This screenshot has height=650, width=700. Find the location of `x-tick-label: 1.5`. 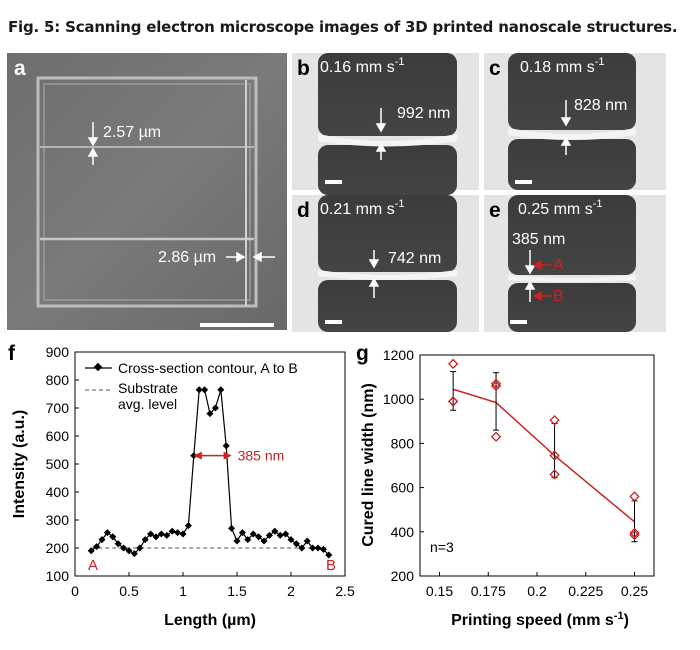

x-tick-label: 1.5 is located at coordinates (237, 591).